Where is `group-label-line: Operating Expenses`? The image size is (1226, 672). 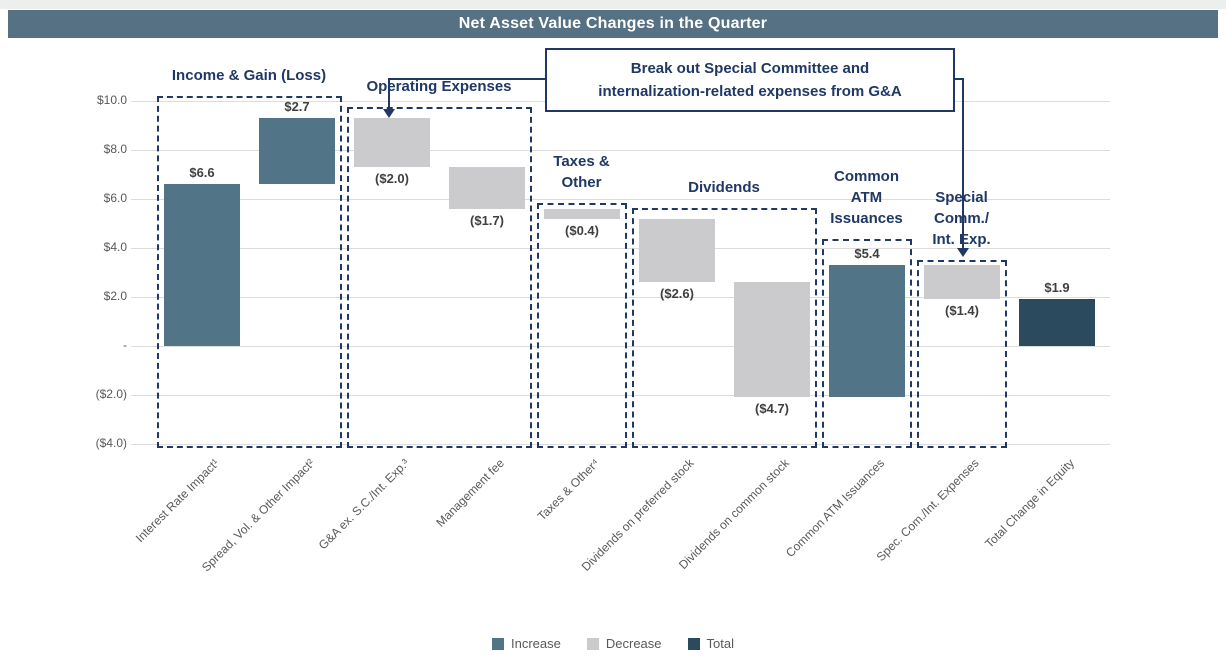
group-label-line: Operating Expenses is located at coordinates (439, 87).